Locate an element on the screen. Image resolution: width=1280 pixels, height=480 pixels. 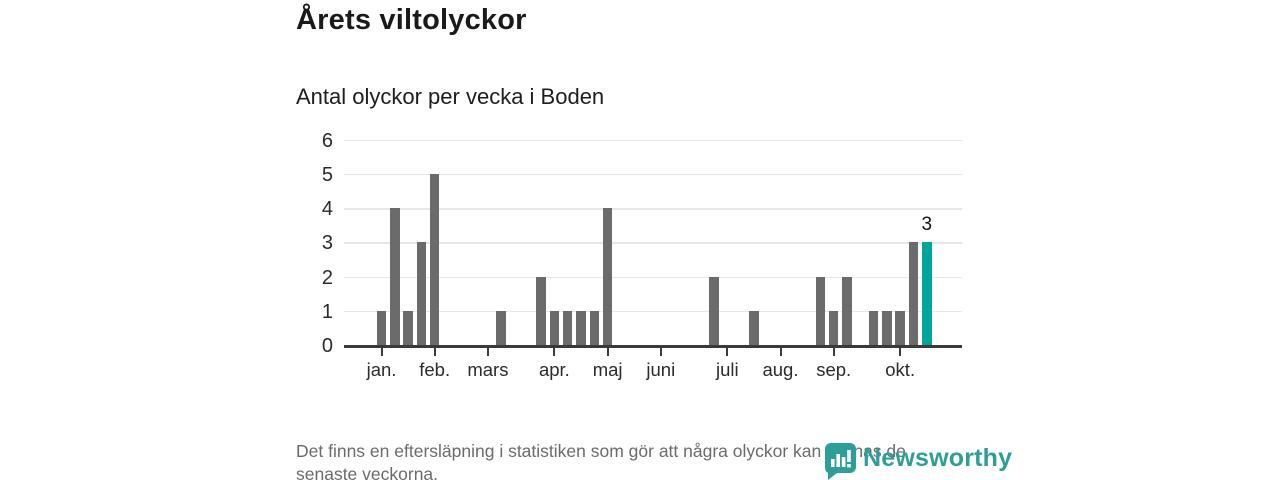
y-tick-label: 6 is located at coordinates (327, 140).